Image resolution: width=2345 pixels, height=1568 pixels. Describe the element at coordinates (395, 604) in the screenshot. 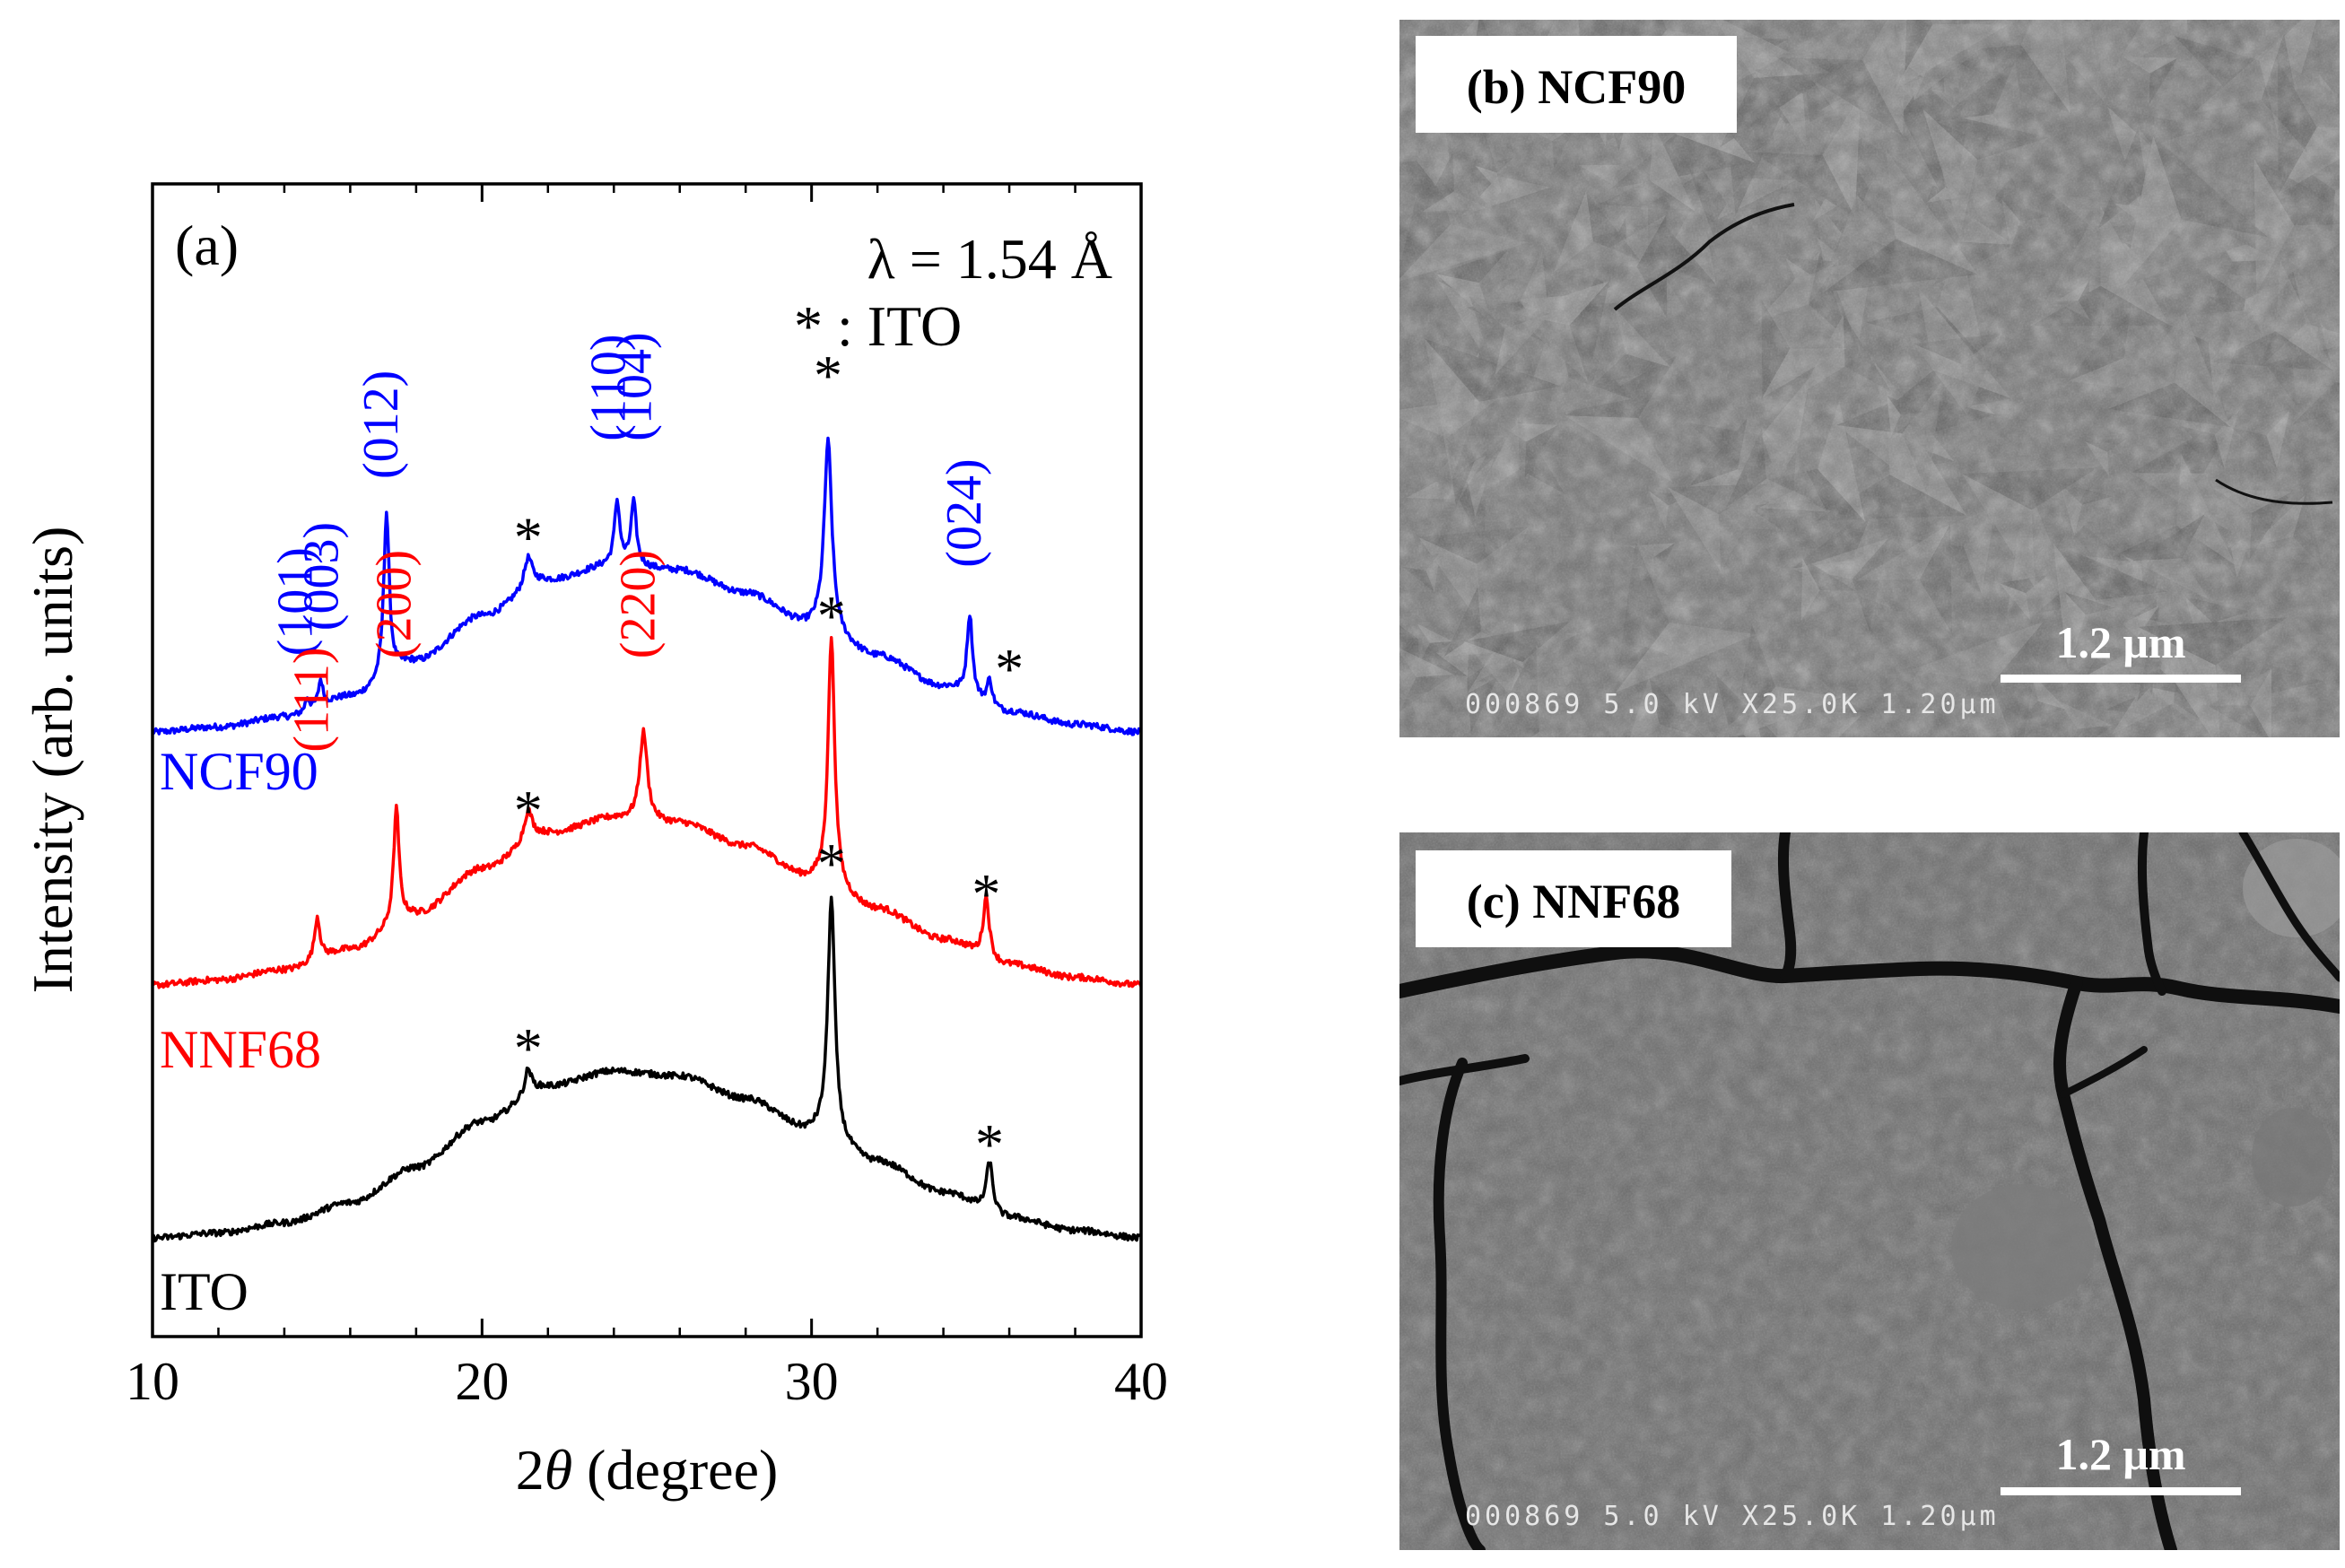

I see `peak-label-nnf68-1: (200)` at that location.